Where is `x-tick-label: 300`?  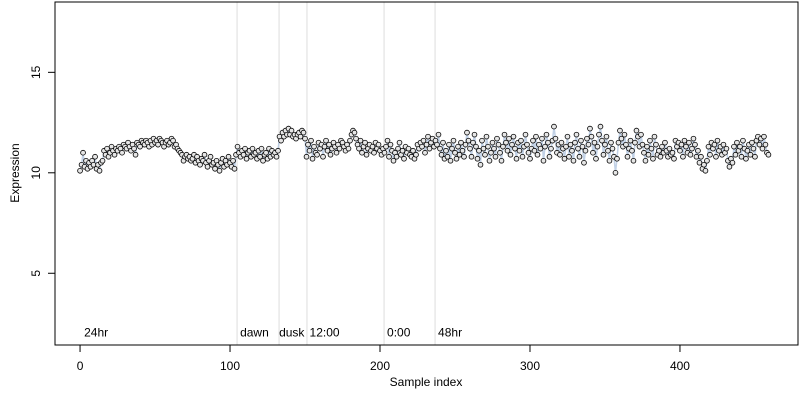 x-tick-label: 300 is located at coordinates (530, 366).